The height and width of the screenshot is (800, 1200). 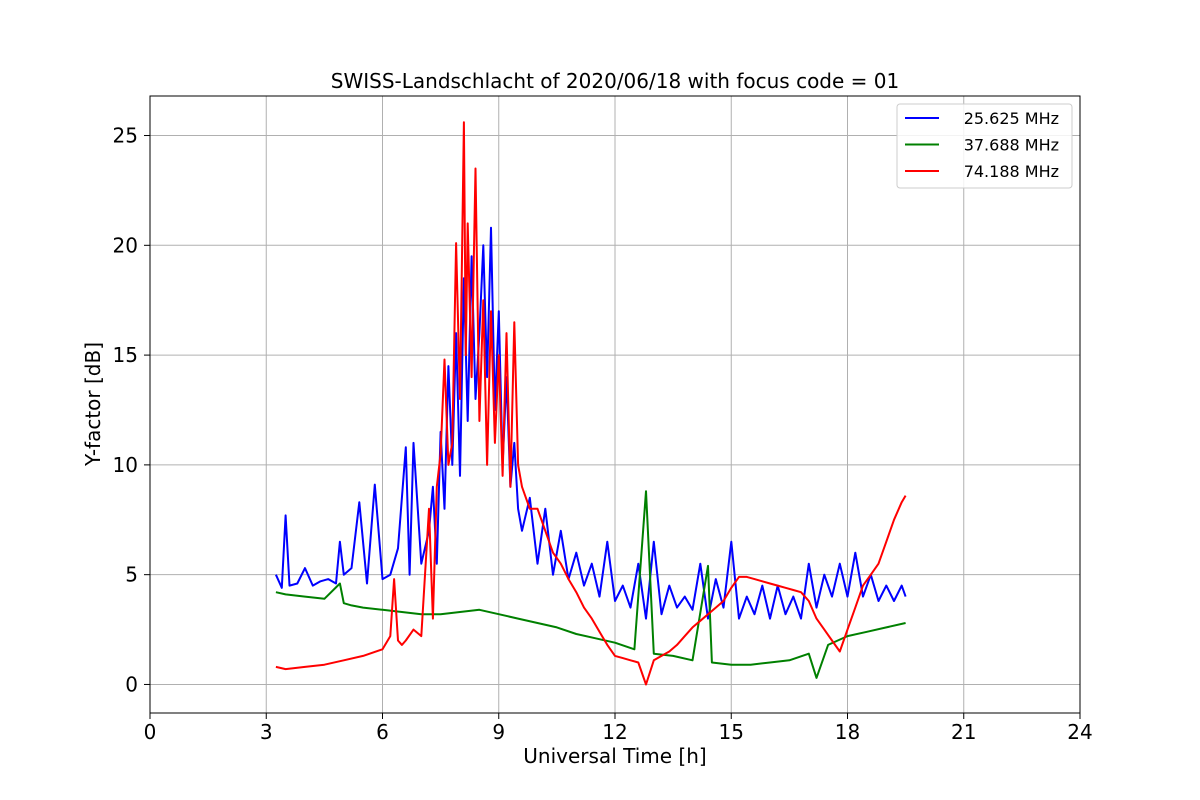 What do you see at coordinates (131, 575) in the screenshot?
I see `y-tick-label: 5` at bounding box center [131, 575].